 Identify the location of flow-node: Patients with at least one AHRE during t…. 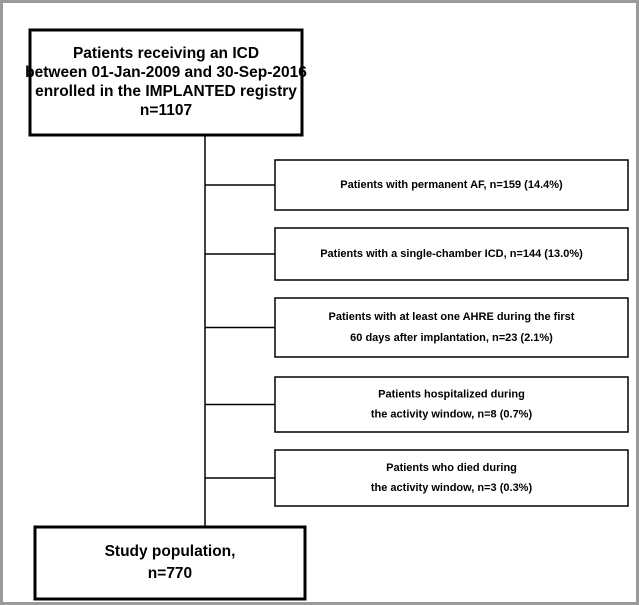
(451, 327).